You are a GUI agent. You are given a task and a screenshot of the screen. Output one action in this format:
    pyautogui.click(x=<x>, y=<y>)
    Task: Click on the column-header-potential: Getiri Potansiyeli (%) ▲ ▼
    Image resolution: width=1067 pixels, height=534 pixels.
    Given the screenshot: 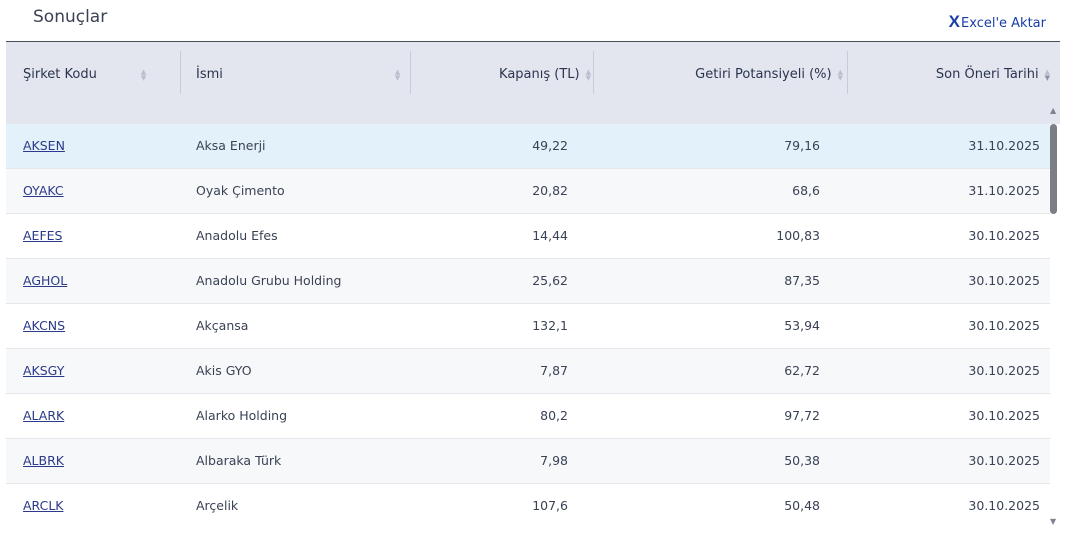 What is the action you would take?
    pyautogui.click(x=769, y=74)
    